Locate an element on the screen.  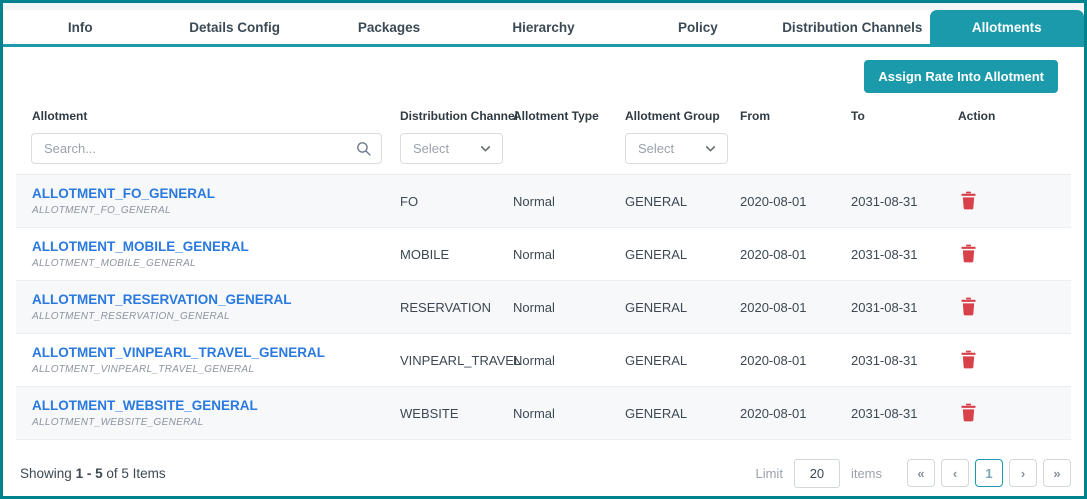
cell-distribution-channel: VINPEARL_TRAVEL is located at coordinates (461, 360).